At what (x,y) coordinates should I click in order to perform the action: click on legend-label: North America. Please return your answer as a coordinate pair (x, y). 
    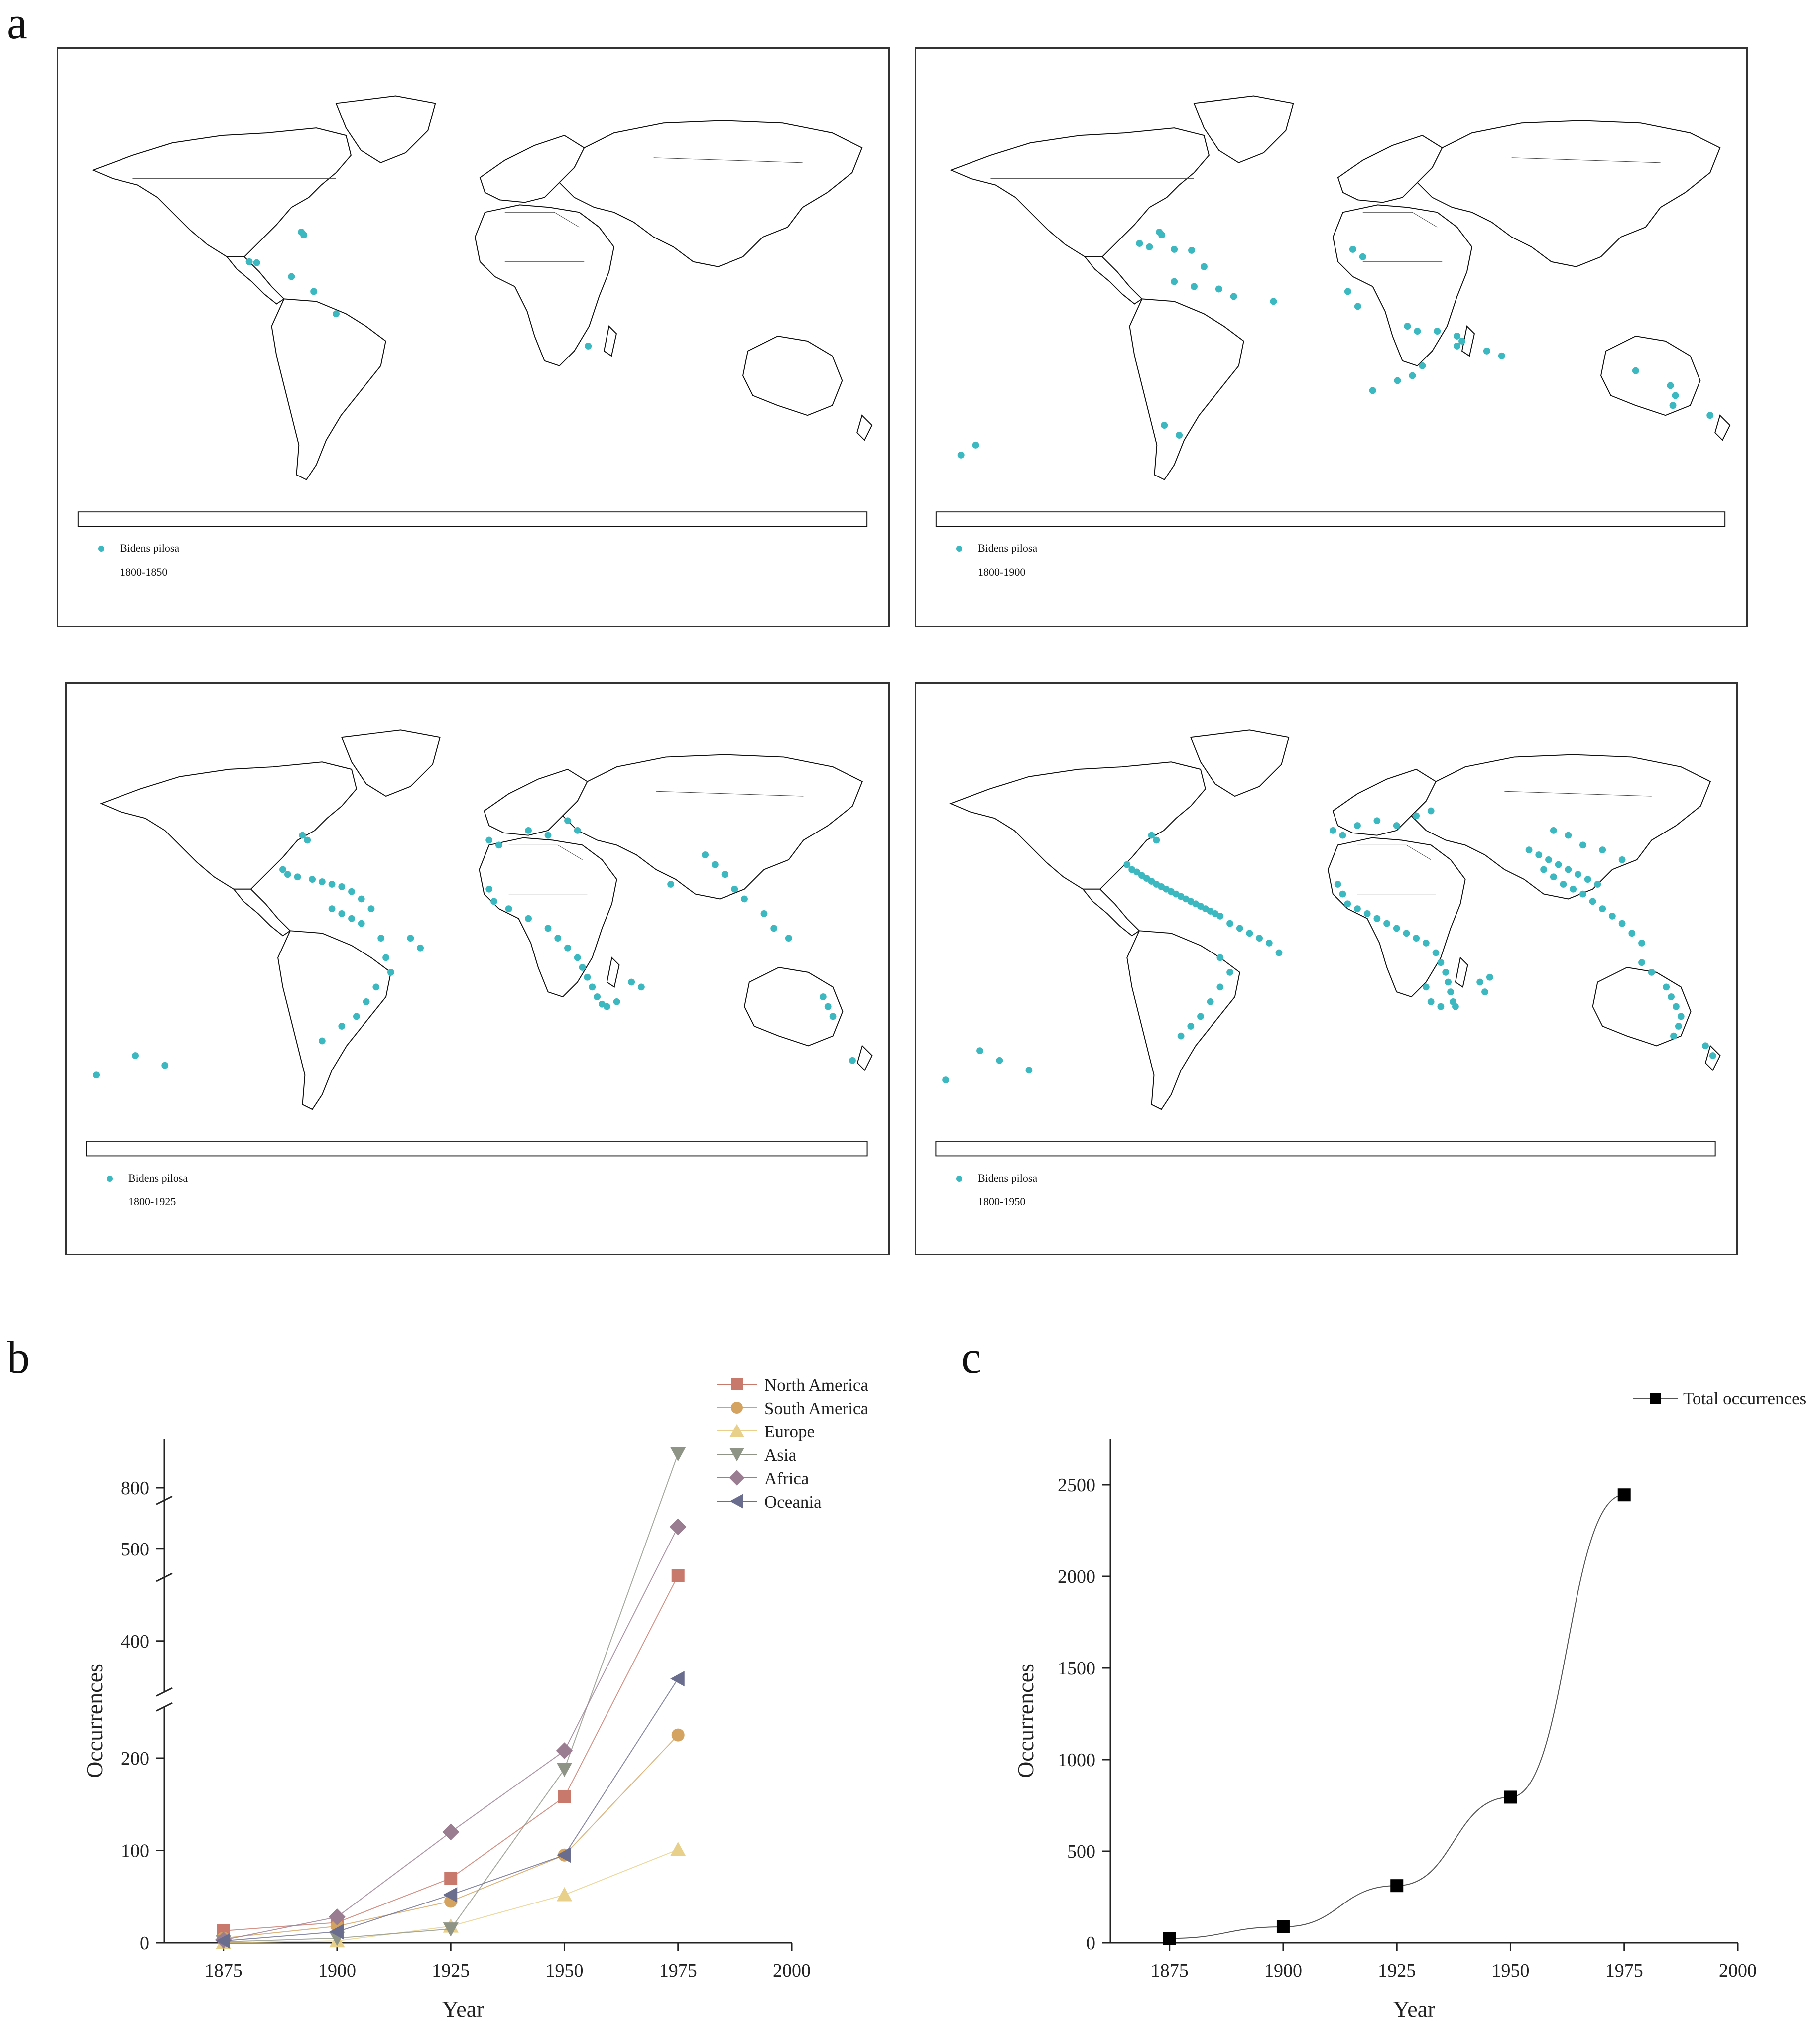
    Looking at the image, I should click on (816, 1385).